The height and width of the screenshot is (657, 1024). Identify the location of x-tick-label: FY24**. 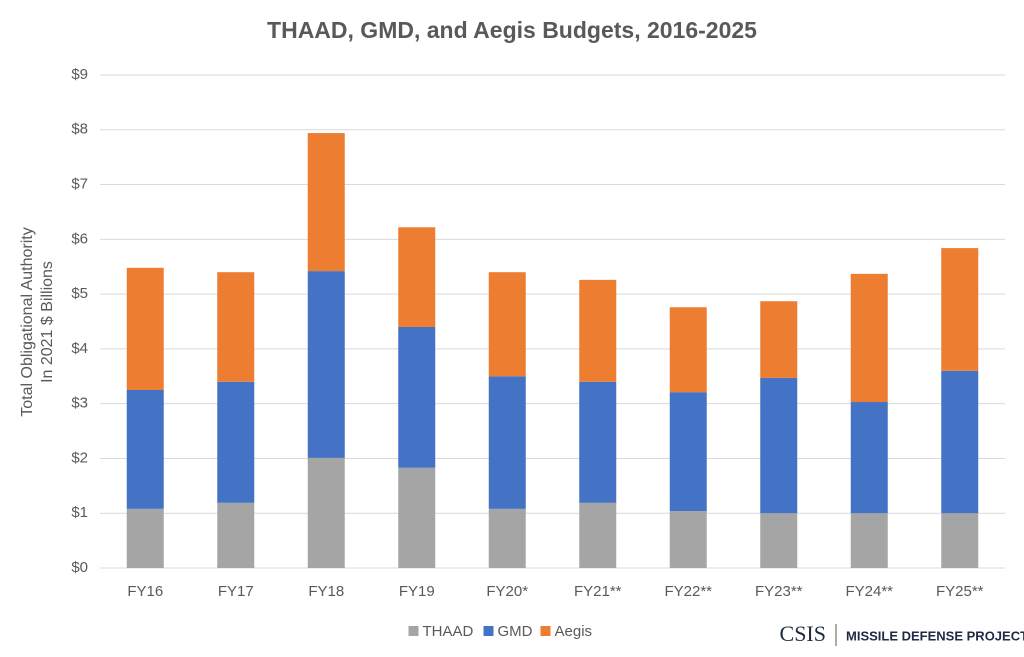
(869, 591).